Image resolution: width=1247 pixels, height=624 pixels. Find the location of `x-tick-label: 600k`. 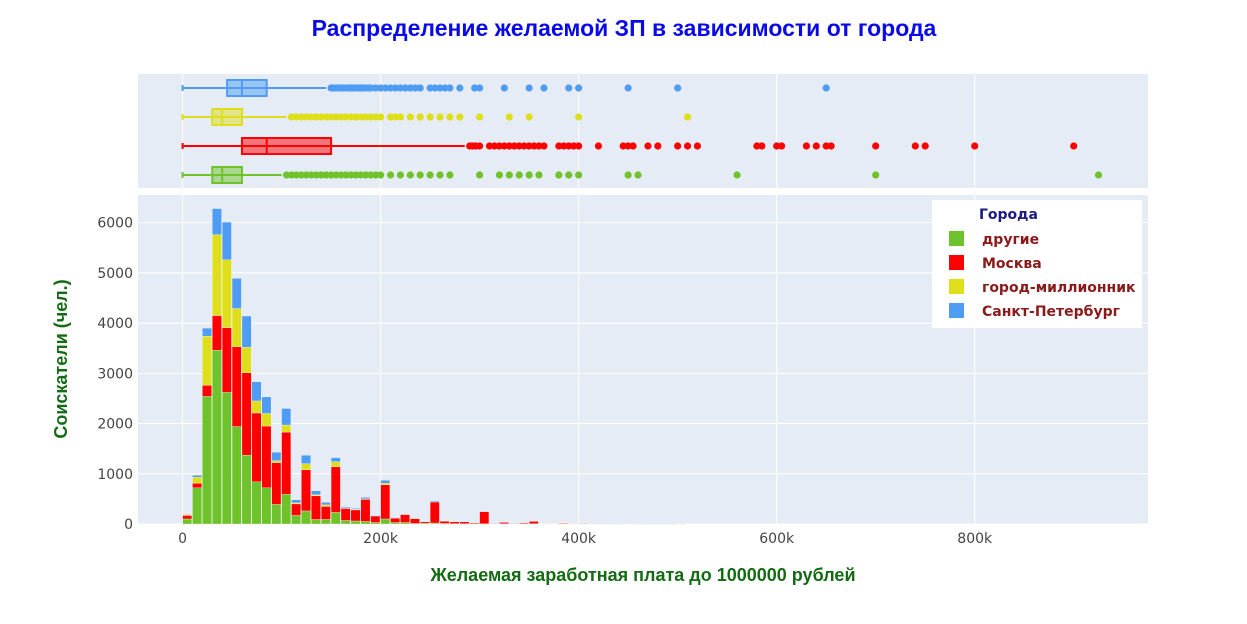

x-tick-label: 600k is located at coordinates (777, 539).